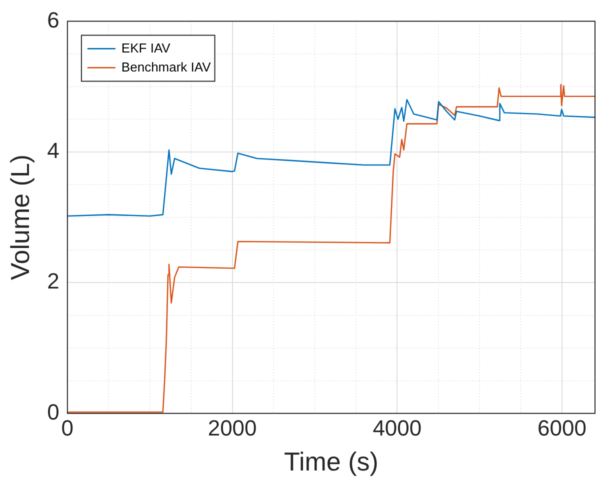 This screenshot has width=605, height=485. Describe the element at coordinates (146, 48) in the screenshot. I see `legend-label: EKF IAV` at that location.